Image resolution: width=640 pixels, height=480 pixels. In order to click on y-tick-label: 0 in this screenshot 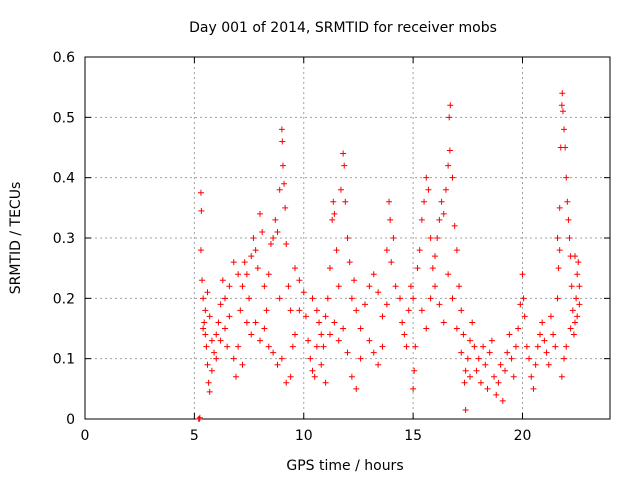, I will do `click(70, 420)`.